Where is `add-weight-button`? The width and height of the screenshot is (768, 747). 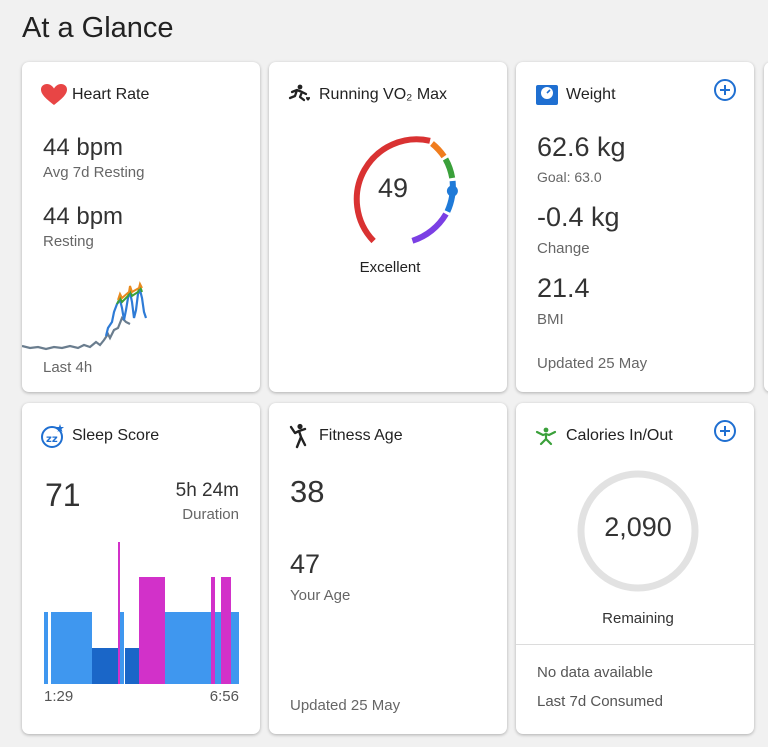
add-weight-button is located at coordinates (725, 90).